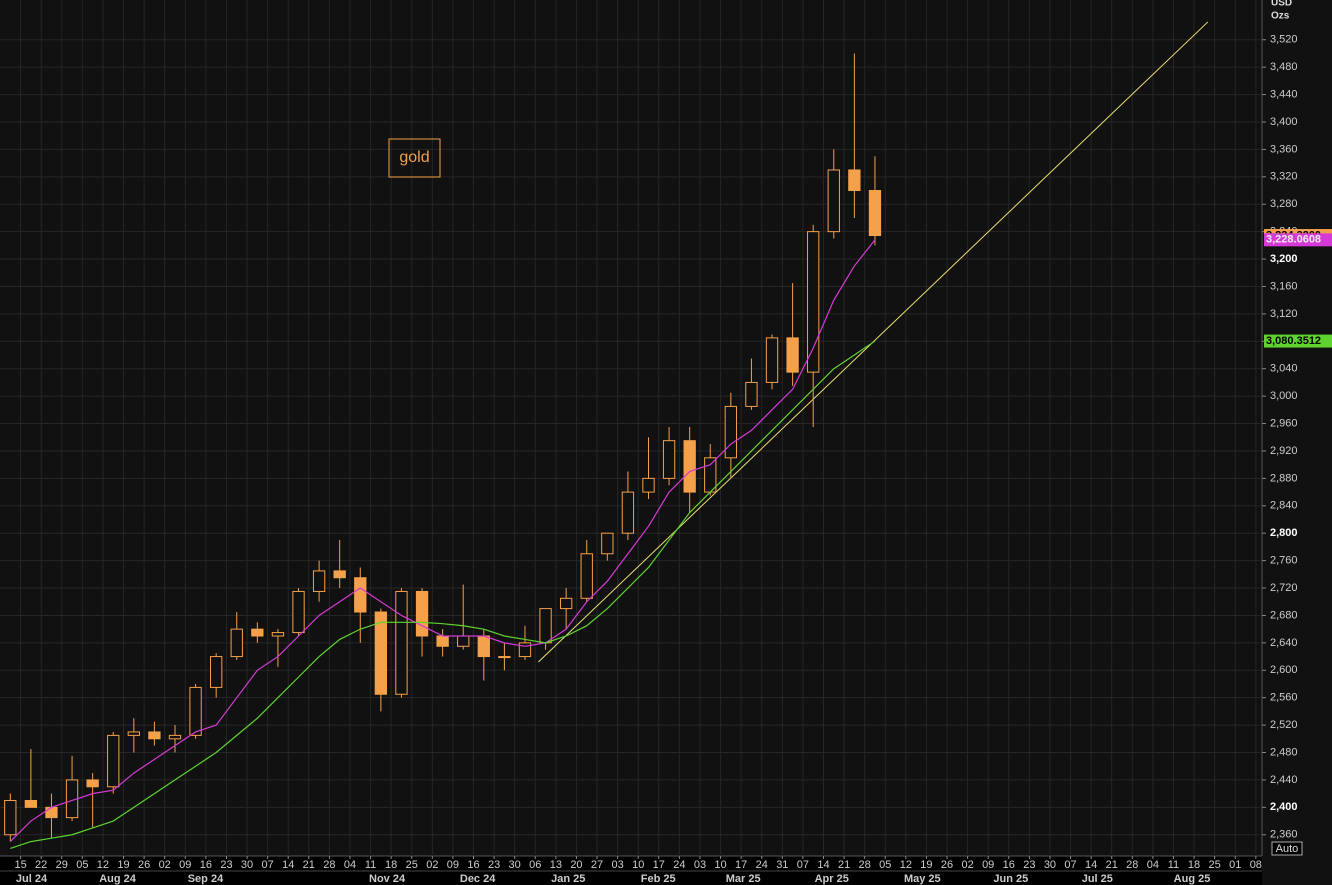 The width and height of the screenshot is (1332, 885). Describe the element at coordinates (1284, 149) in the screenshot. I see `y-tick-label: 3,360` at that location.